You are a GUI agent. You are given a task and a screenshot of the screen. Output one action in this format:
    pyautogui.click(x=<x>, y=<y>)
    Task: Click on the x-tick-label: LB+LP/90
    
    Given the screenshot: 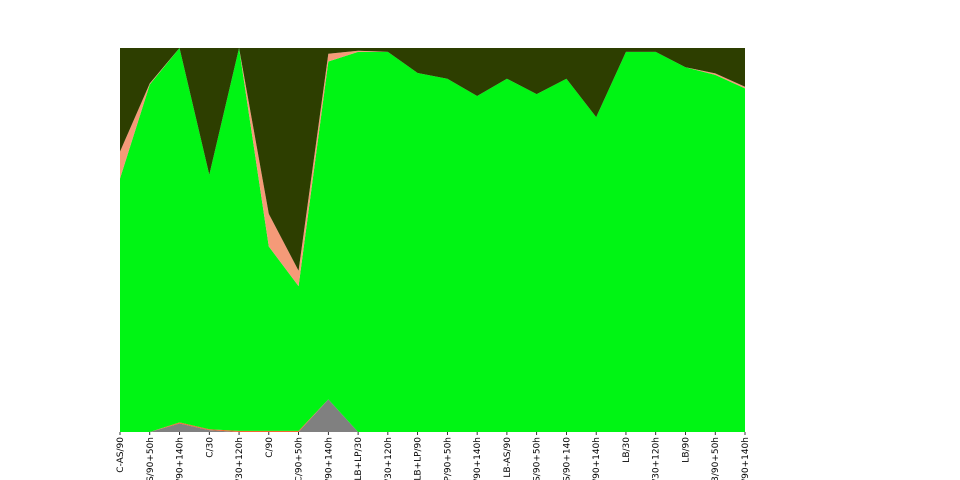 What is the action you would take?
    pyautogui.click(x=419, y=458)
    